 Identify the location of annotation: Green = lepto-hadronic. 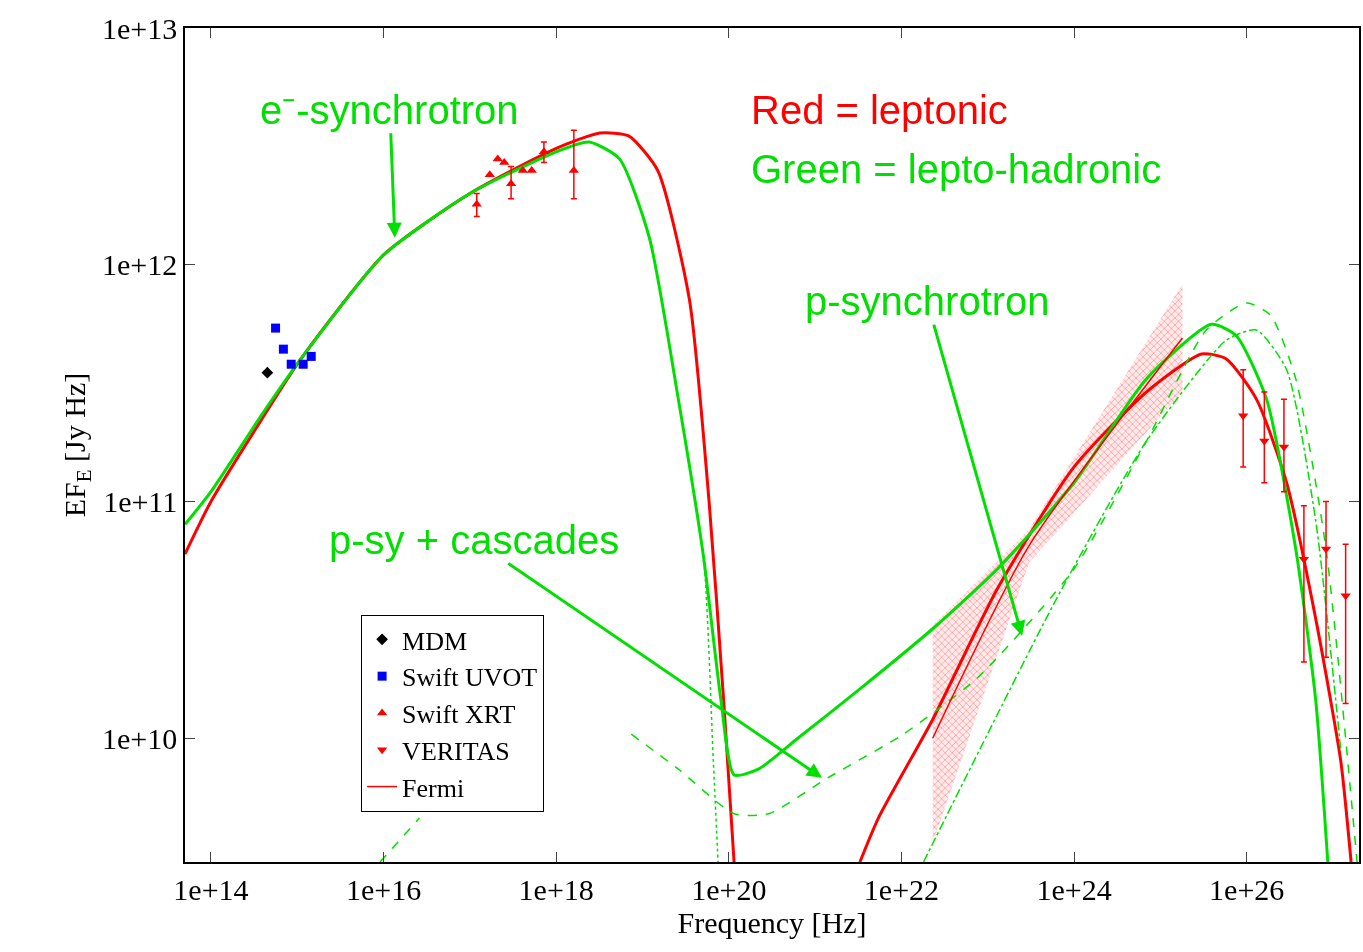
(956, 169).